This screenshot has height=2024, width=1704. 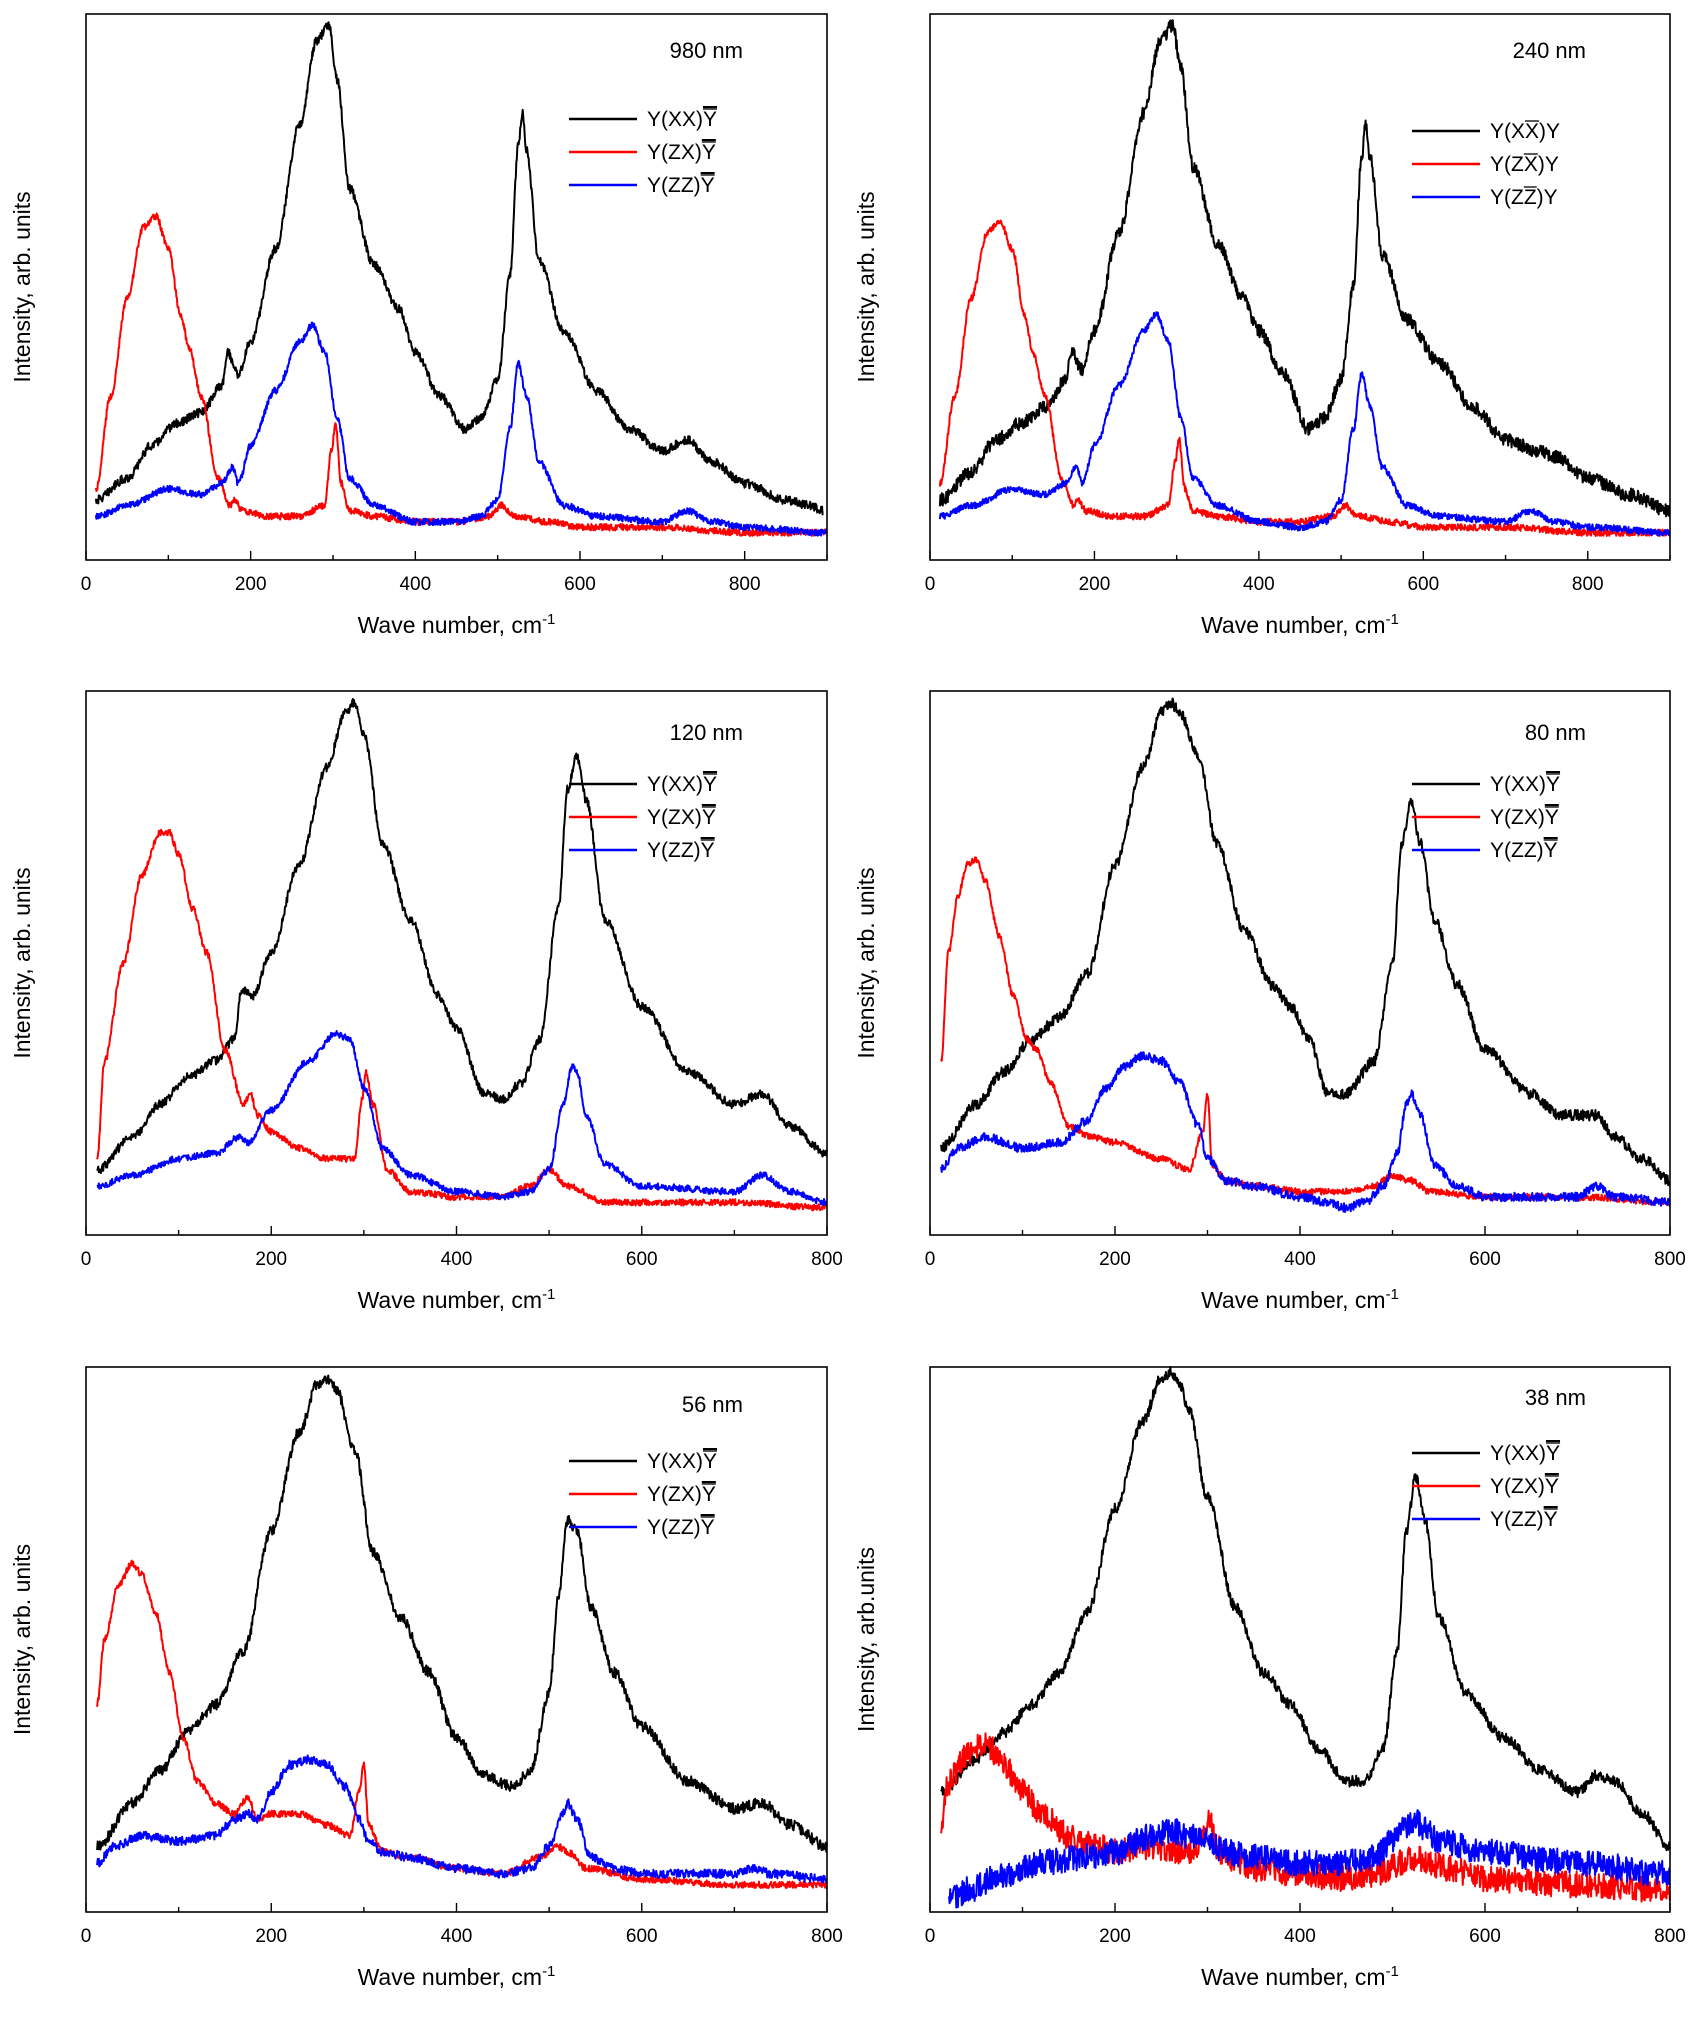 What do you see at coordinates (712, 1404) in the screenshot?
I see `sample-size-label: 56 nm` at bounding box center [712, 1404].